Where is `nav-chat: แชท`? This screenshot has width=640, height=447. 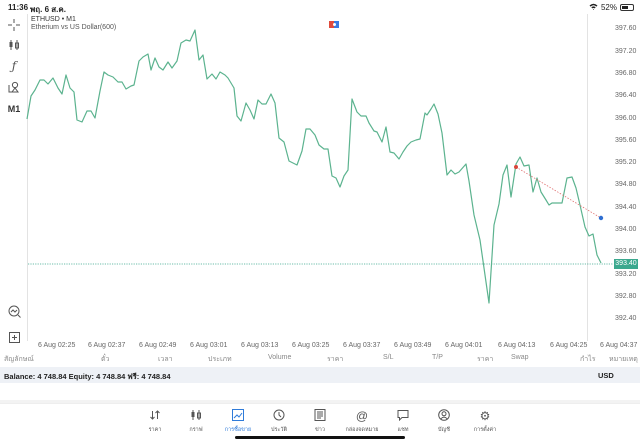 nav-chat: แชท is located at coordinates (403, 421).